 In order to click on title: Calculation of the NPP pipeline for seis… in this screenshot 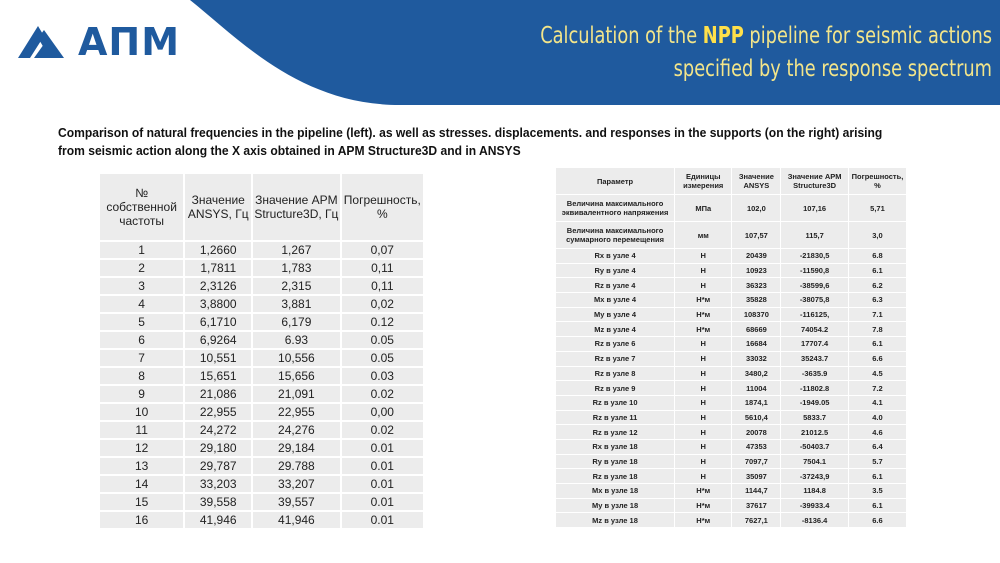, I will do `click(734, 53)`.